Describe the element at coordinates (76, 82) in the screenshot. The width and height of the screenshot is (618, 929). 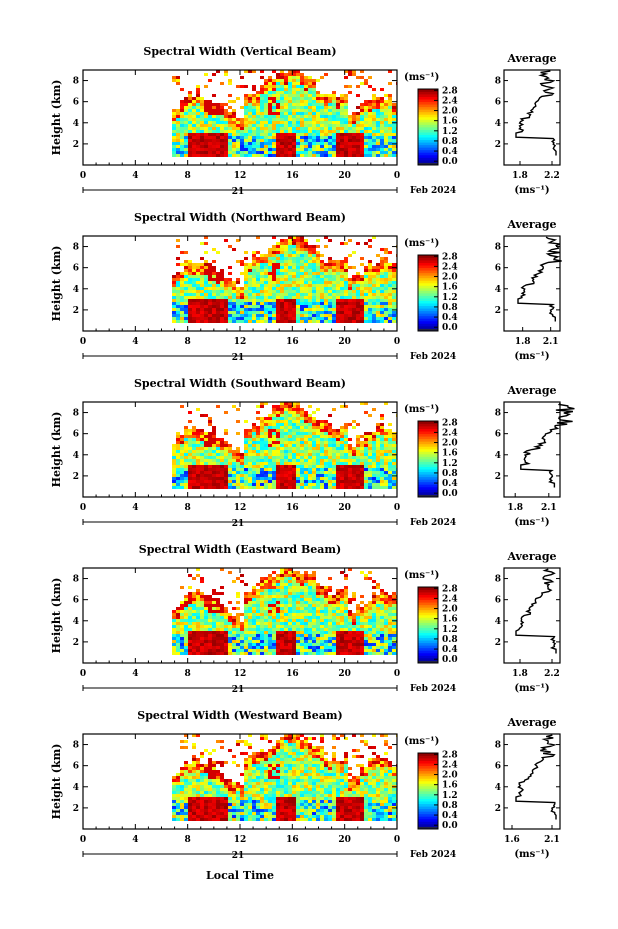
I see `y-tick-label: 8` at that location.